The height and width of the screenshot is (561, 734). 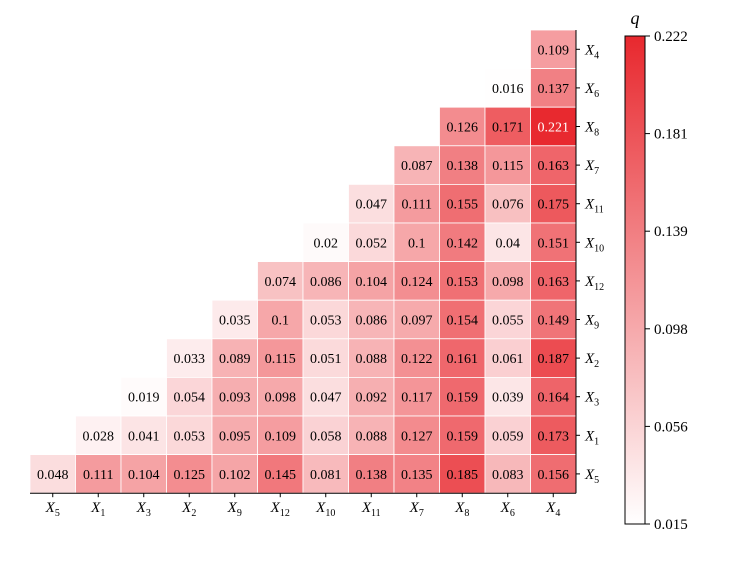 What do you see at coordinates (372, 475) in the screenshot?
I see `cell-value-label: 0.138` at bounding box center [372, 475].